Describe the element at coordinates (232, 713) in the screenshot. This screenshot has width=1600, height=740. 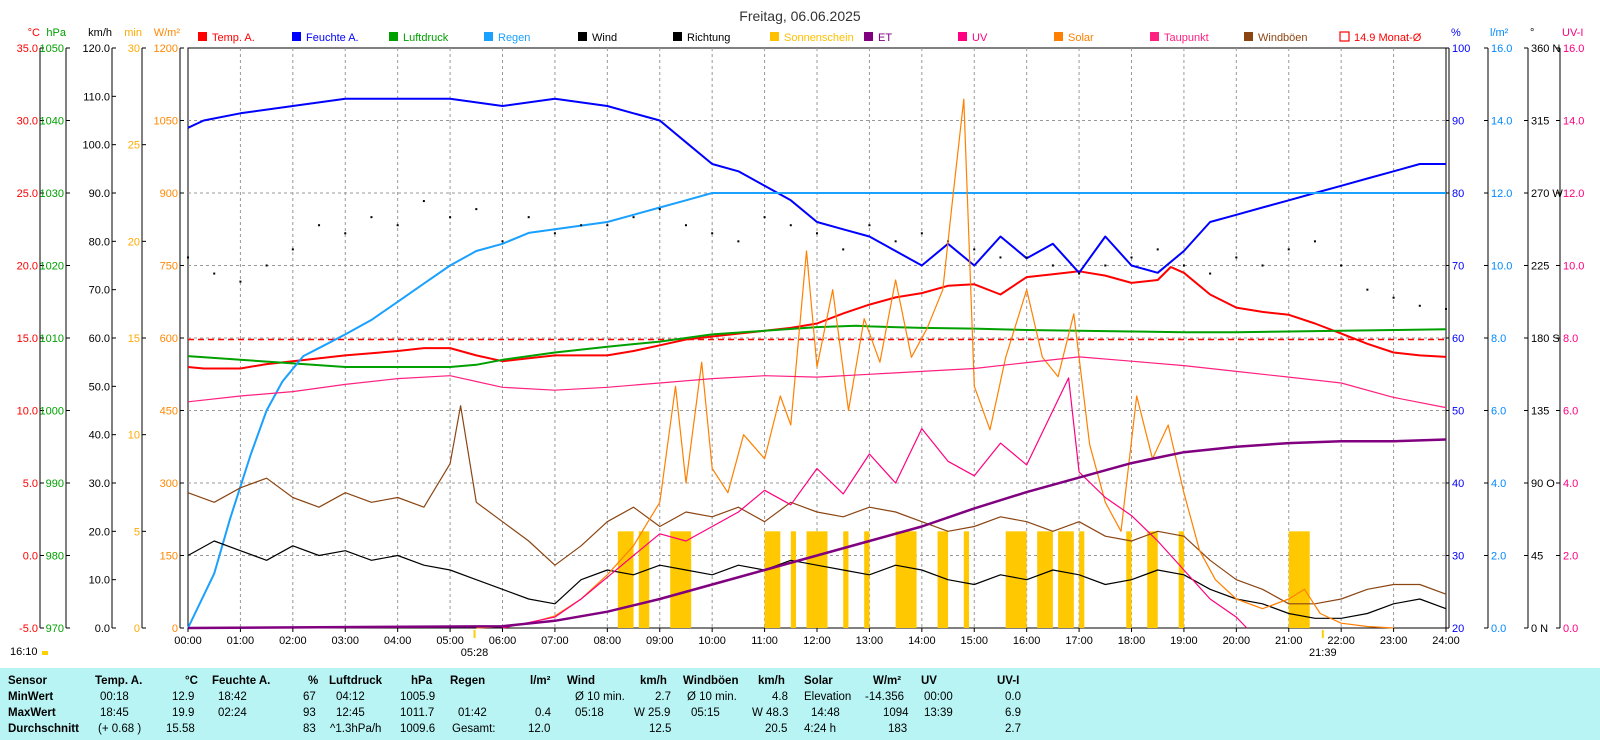
I see `stats-max-hum-time: 02:24` at that location.